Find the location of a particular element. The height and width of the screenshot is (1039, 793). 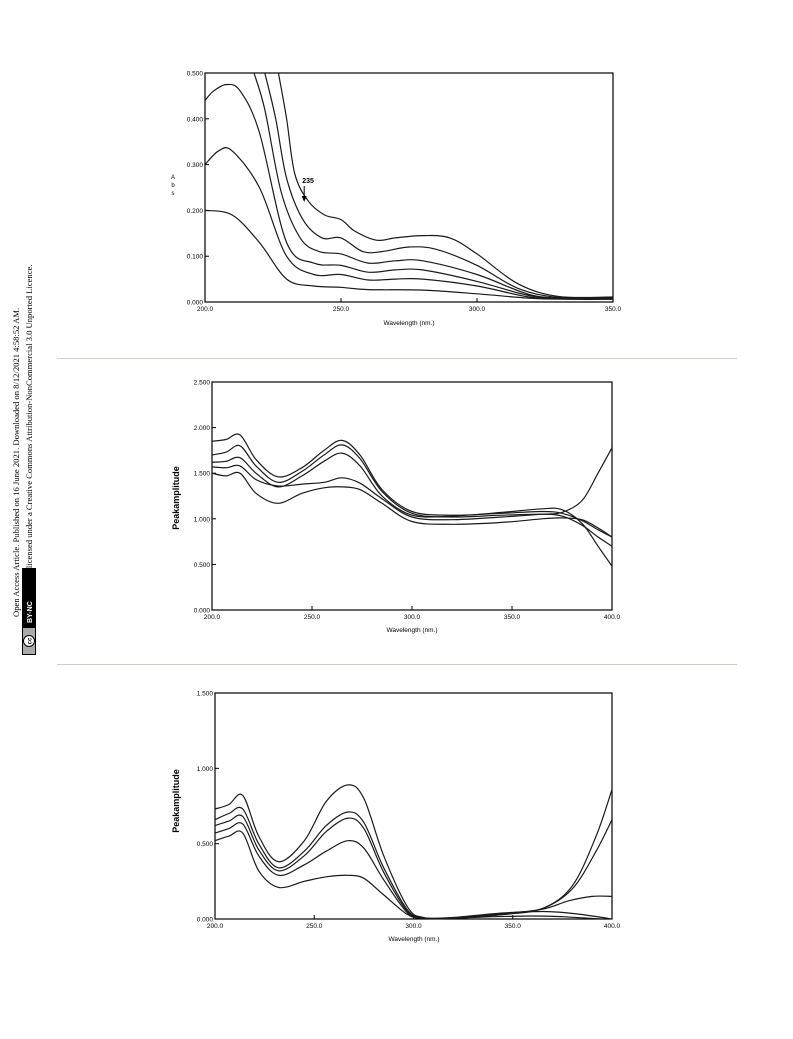

y-tick-label: 2.000 is located at coordinates (202, 428).